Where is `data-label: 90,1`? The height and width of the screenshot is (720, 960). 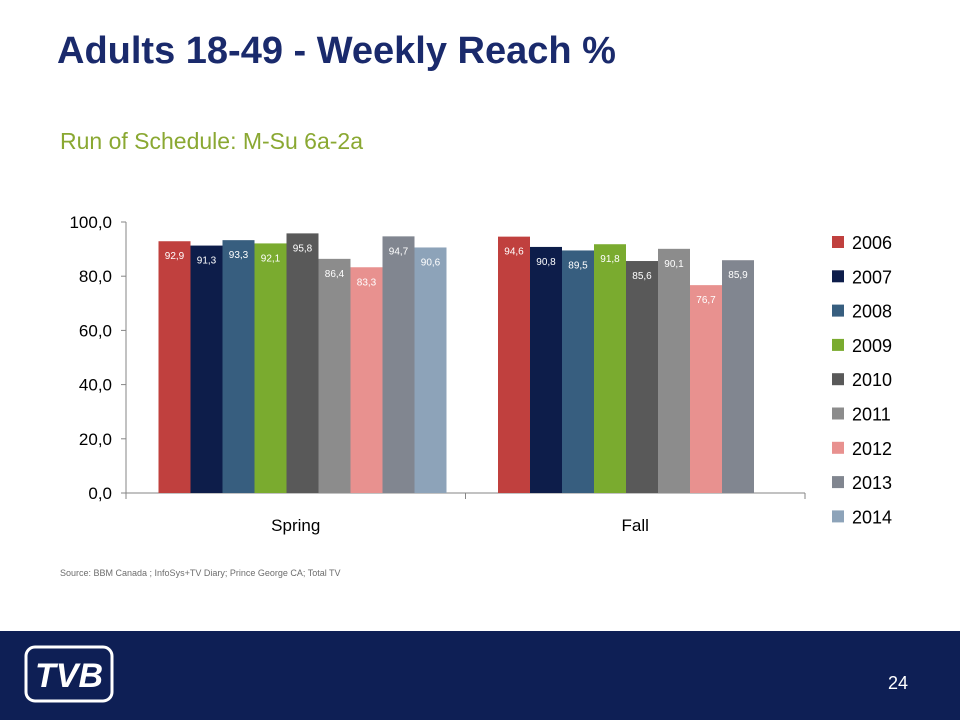
data-label: 90,1 is located at coordinates (674, 264).